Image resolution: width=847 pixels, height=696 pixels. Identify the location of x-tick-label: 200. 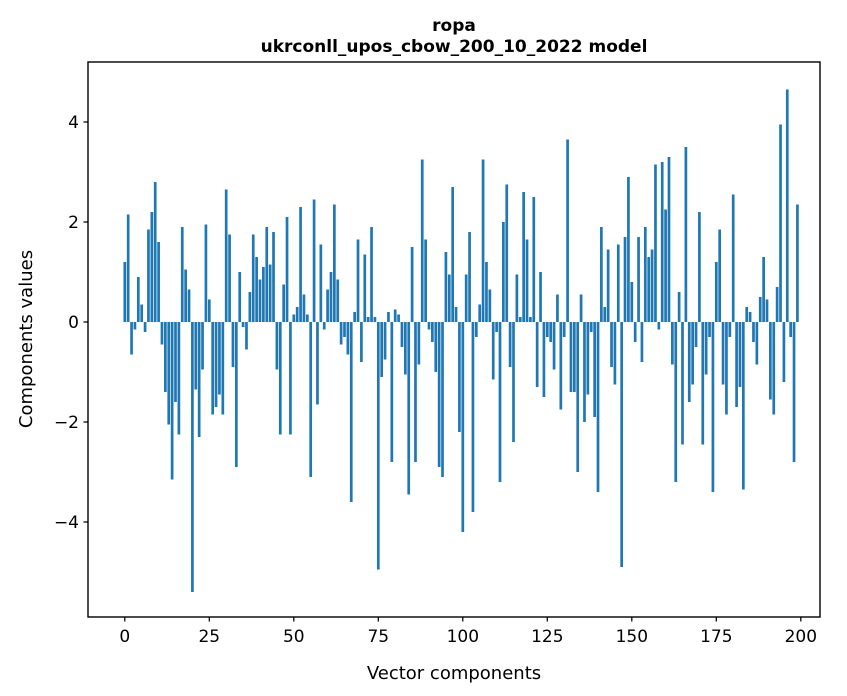
(801, 637).